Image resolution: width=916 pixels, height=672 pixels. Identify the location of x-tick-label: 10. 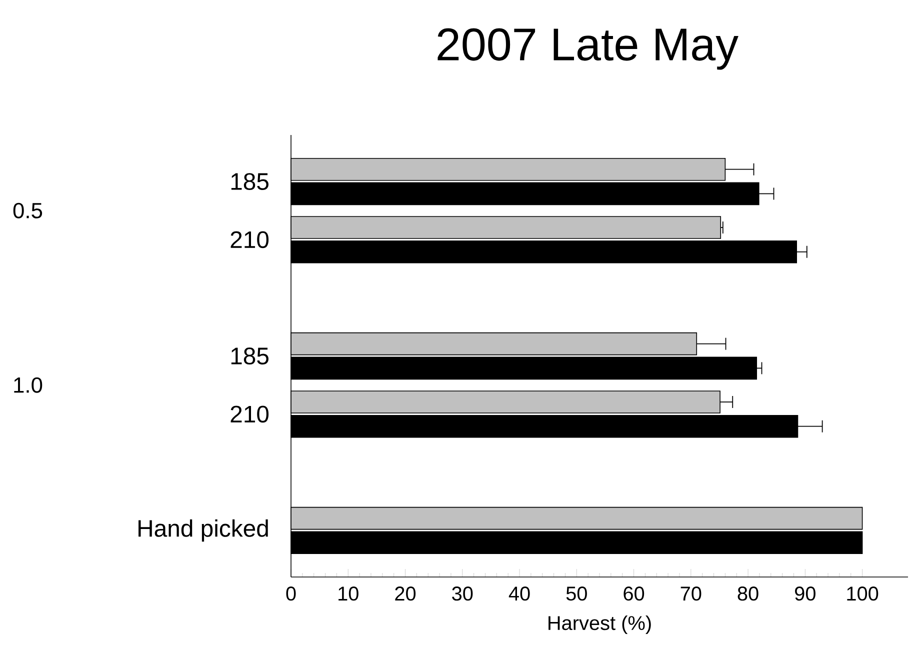
(348, 593).